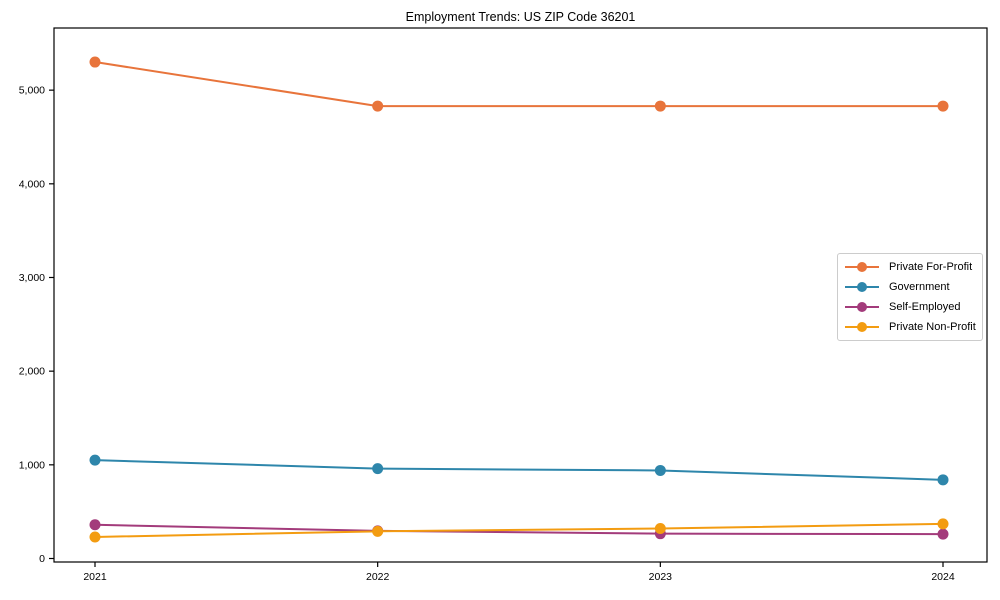  I want to click on x-tick-label: 2023, so click(661, 577).